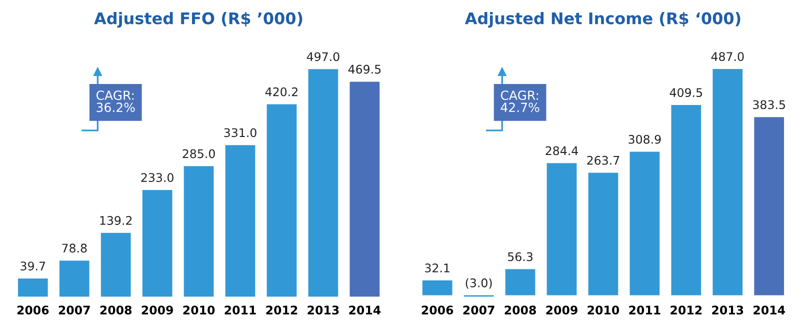 This screenshot has height=331, width=802. I want to click on data-label: 233.0, so click(157, 177).